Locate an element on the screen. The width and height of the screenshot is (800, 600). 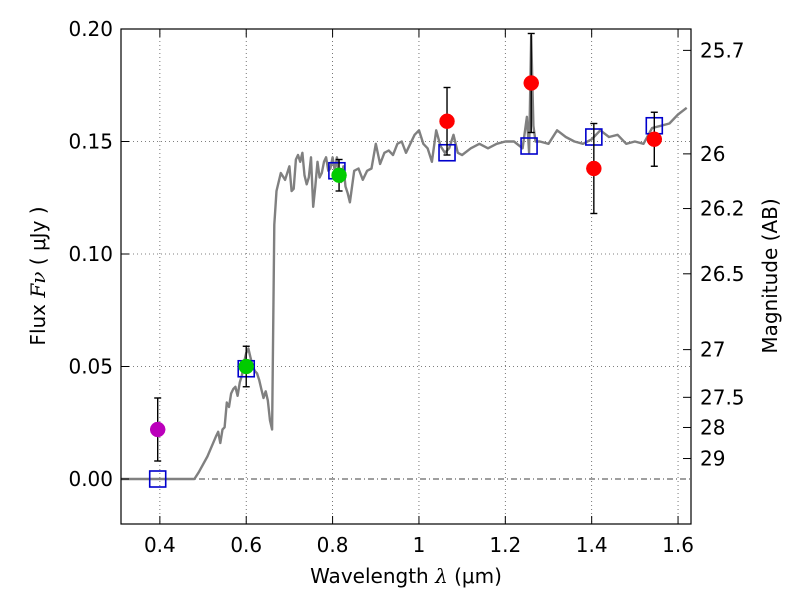
y-axis-label: Flux Fν ( μJy ) is located at coordinates (38, 275).